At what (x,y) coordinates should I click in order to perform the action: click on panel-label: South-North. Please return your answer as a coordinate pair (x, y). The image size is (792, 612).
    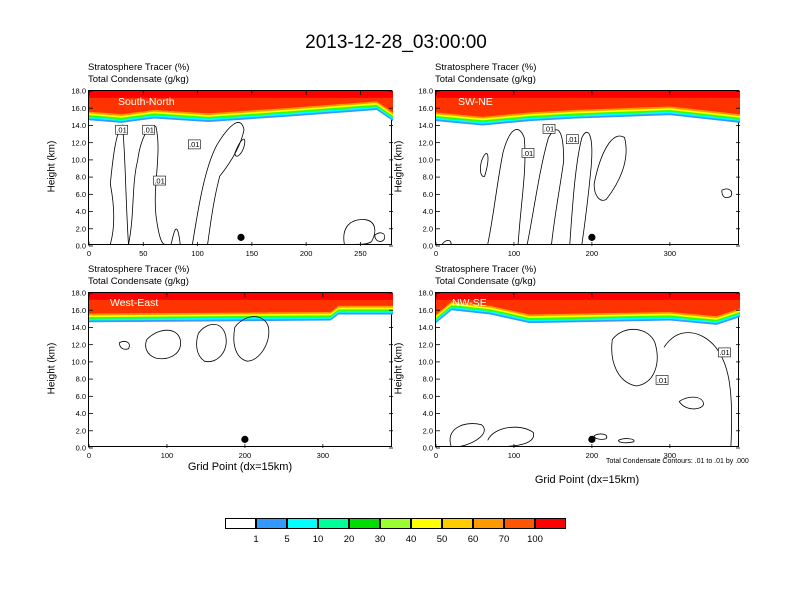
    Looking at the image, I should click on (146, 102).